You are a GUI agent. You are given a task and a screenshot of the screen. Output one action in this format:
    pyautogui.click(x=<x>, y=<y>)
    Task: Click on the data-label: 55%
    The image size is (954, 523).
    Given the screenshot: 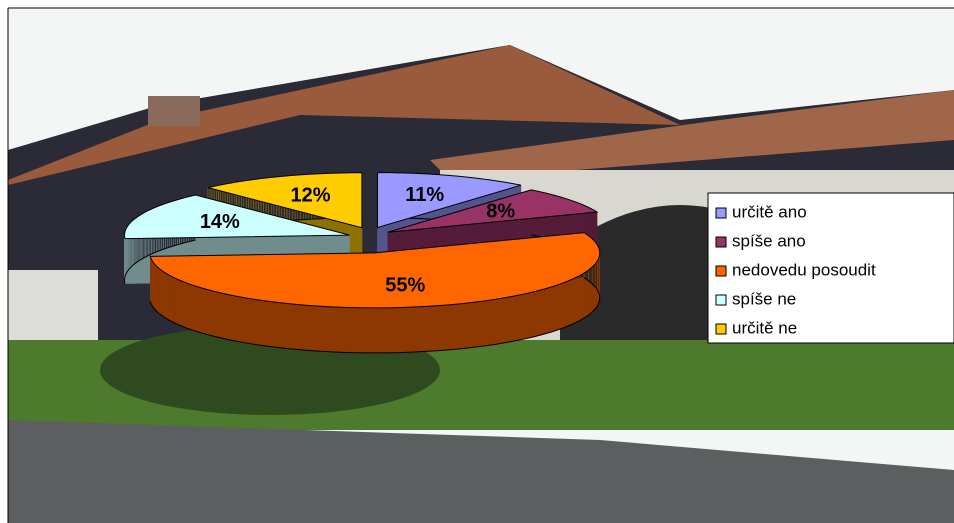 What is the action you would take?
    pyautogui.click(x=405, y=285)
    